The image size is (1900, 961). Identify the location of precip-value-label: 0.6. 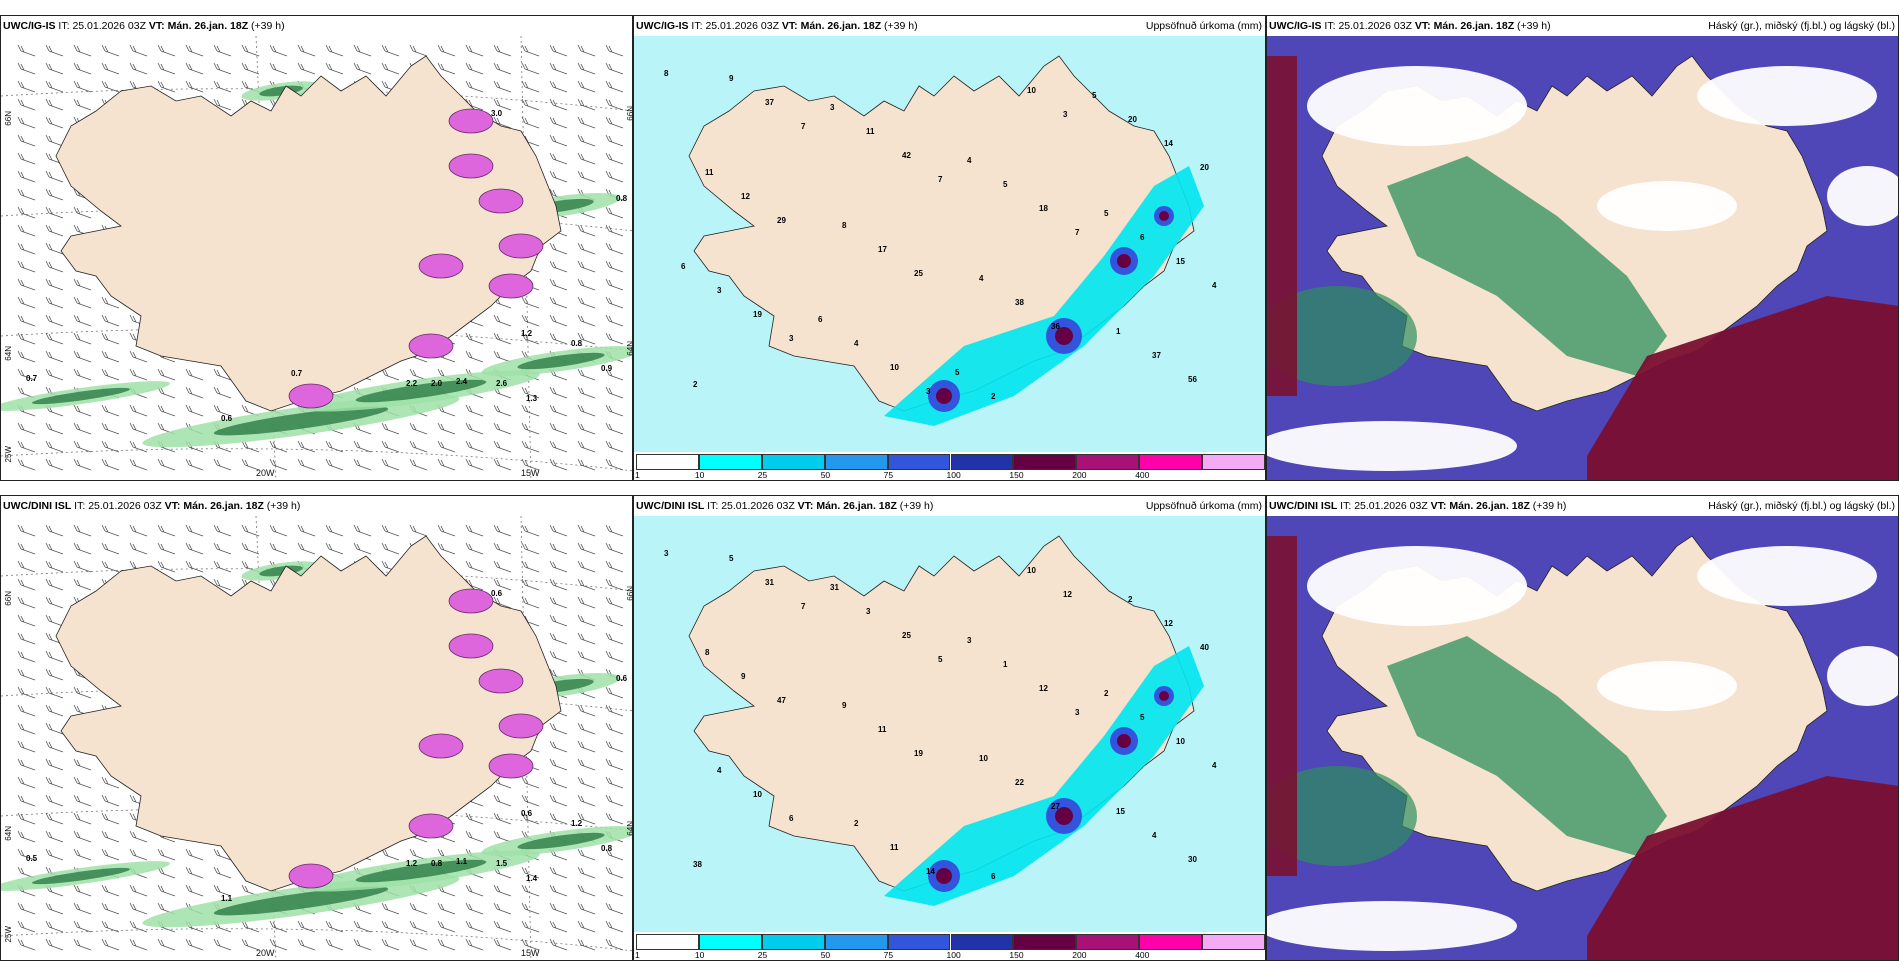
(227, 418).